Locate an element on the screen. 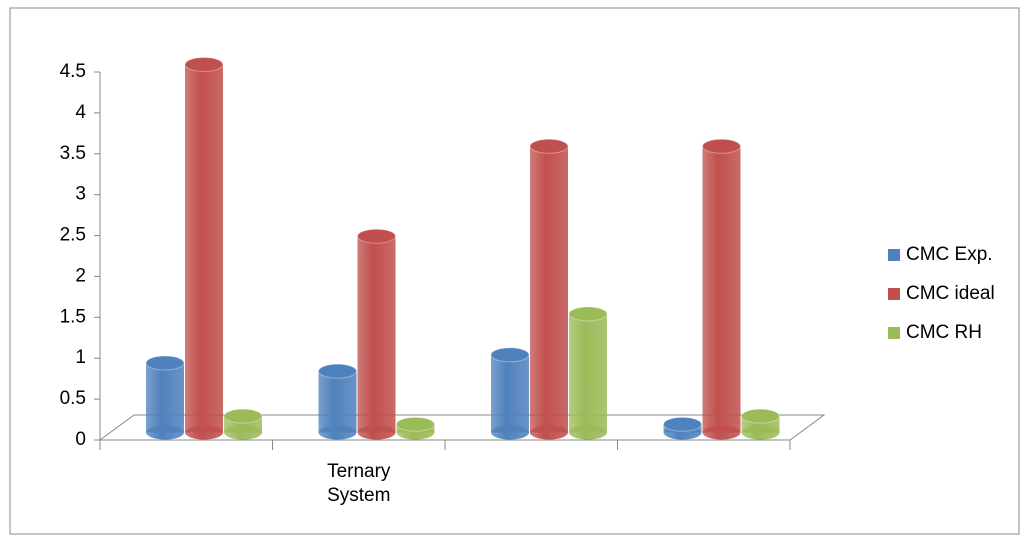 This screenshot has width=1029, height=544. legend-label: CMC Exp. is located at coordinates (949, 254).